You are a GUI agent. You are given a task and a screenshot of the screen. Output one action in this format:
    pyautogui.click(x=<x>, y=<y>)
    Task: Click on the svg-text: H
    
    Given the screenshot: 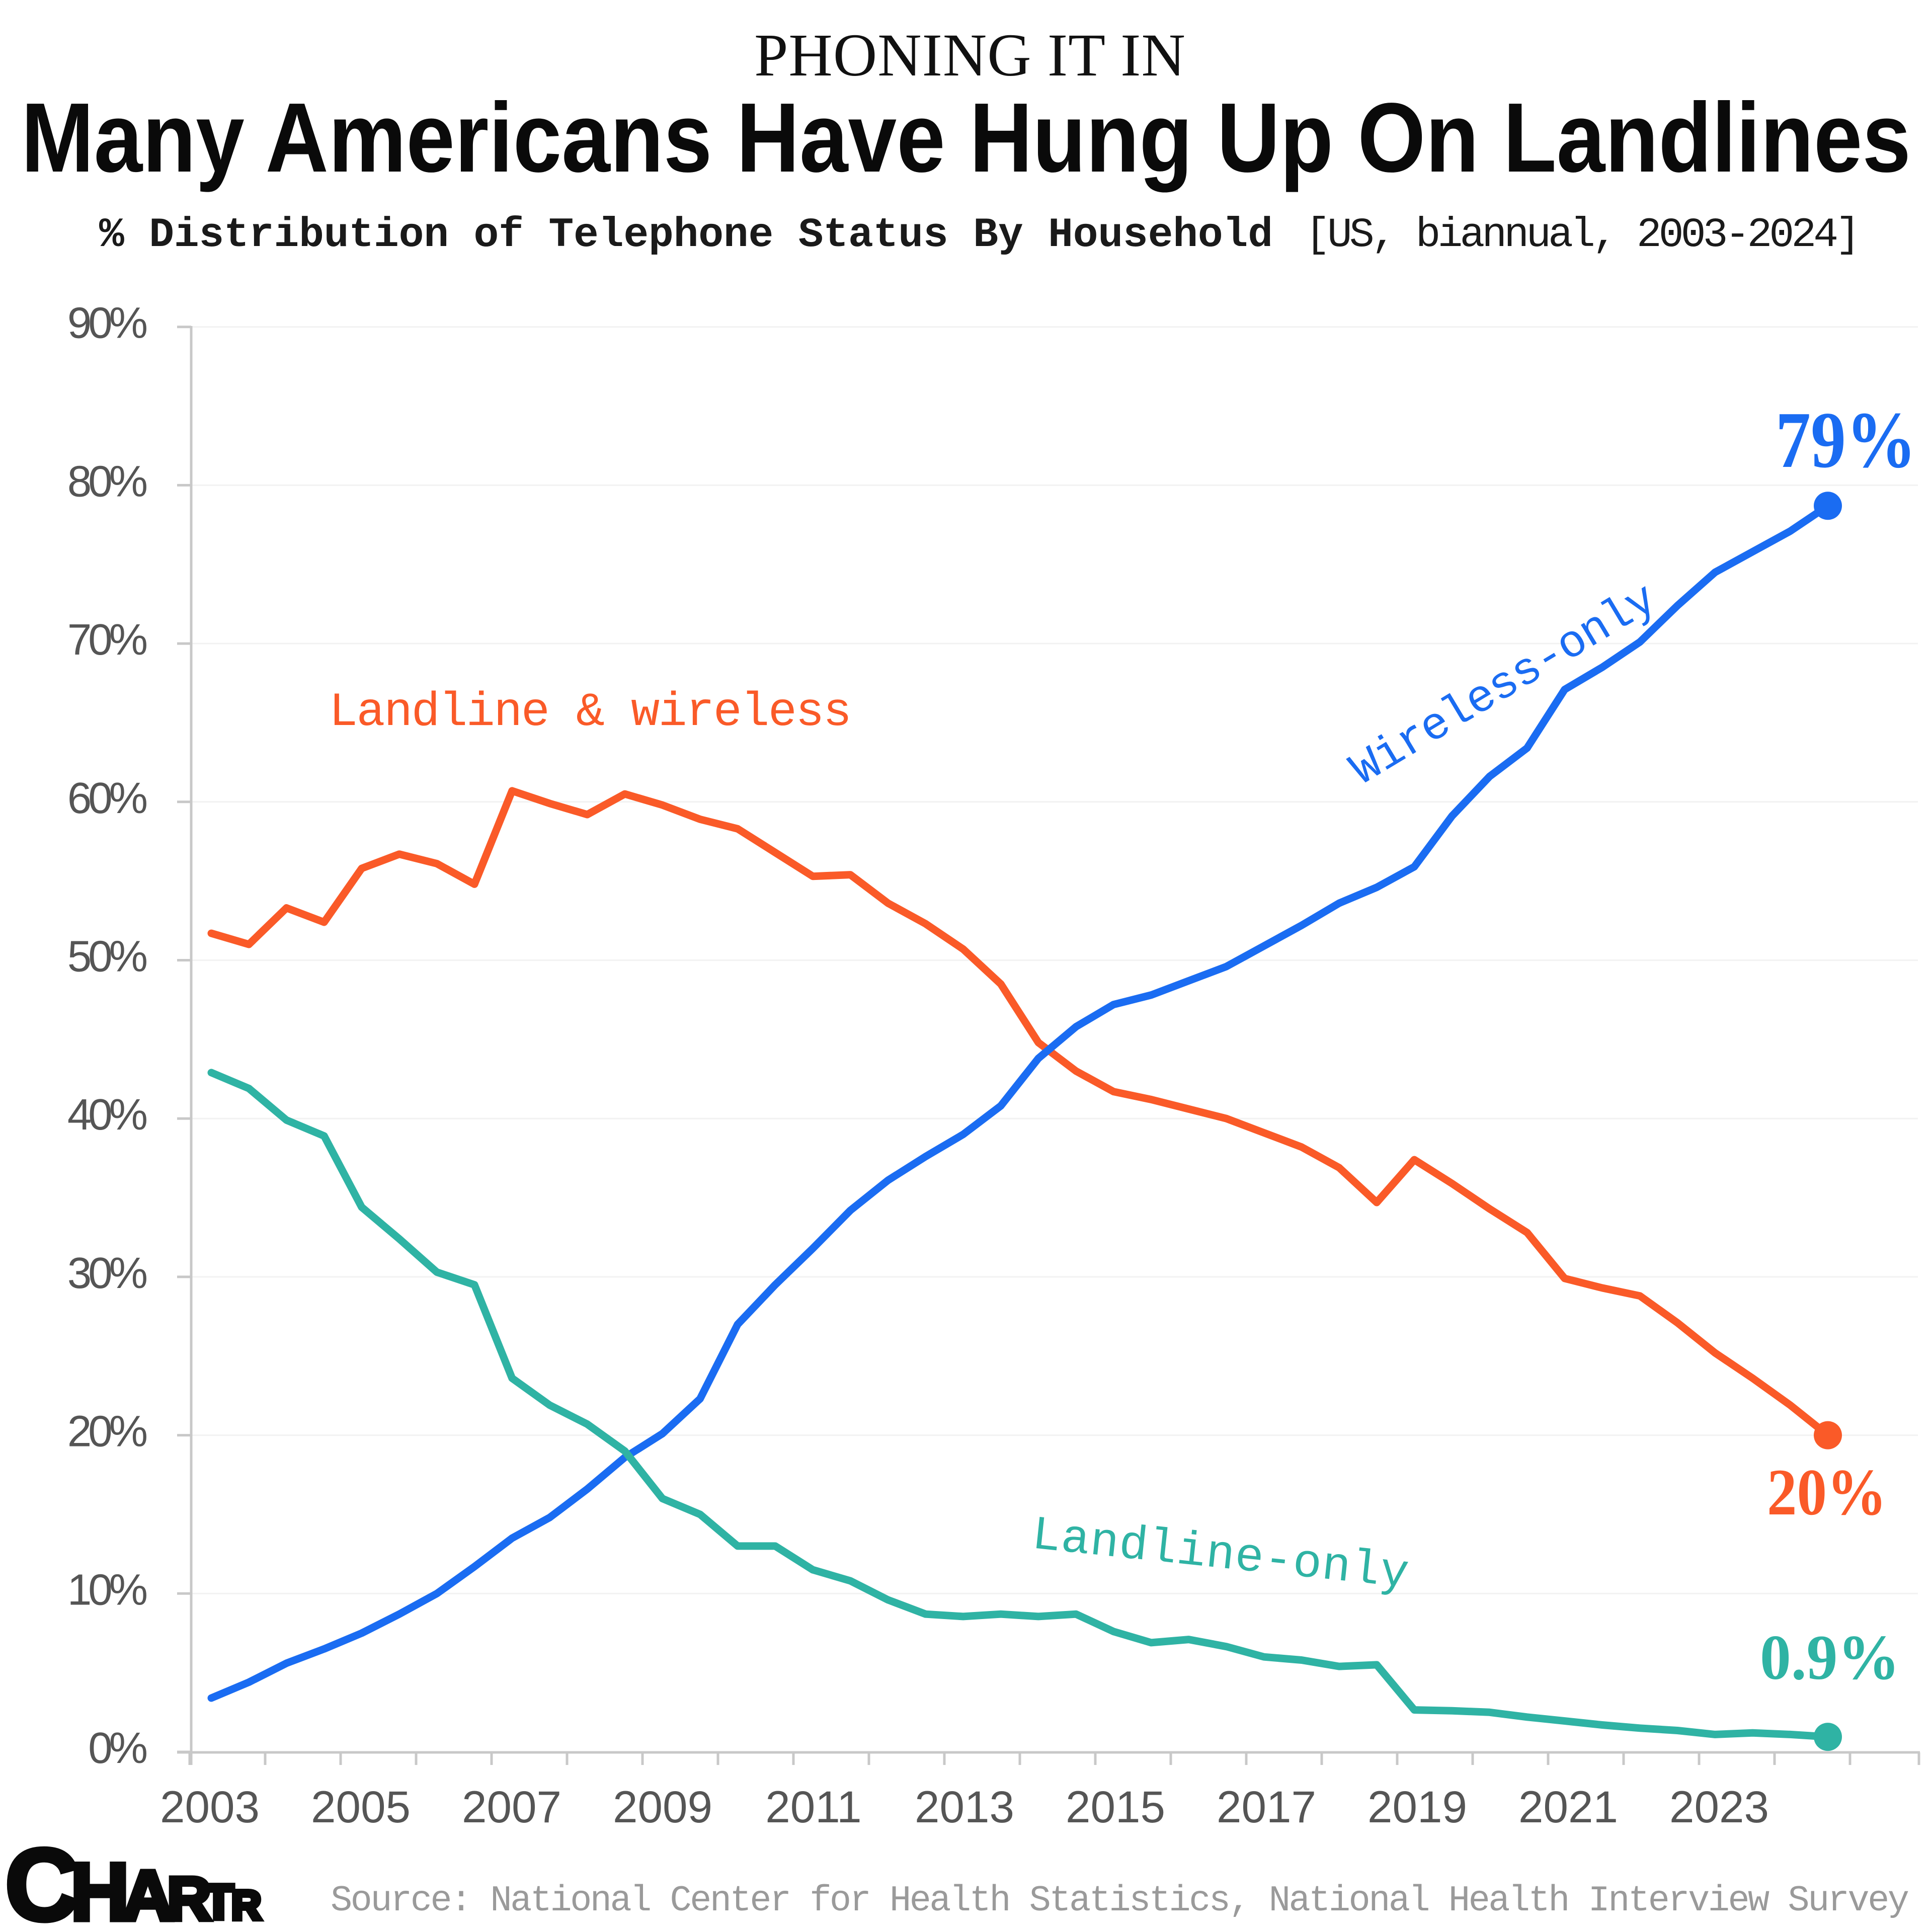 What is the action you would take?
    pyautogui.click(x=99, y=1889)
    